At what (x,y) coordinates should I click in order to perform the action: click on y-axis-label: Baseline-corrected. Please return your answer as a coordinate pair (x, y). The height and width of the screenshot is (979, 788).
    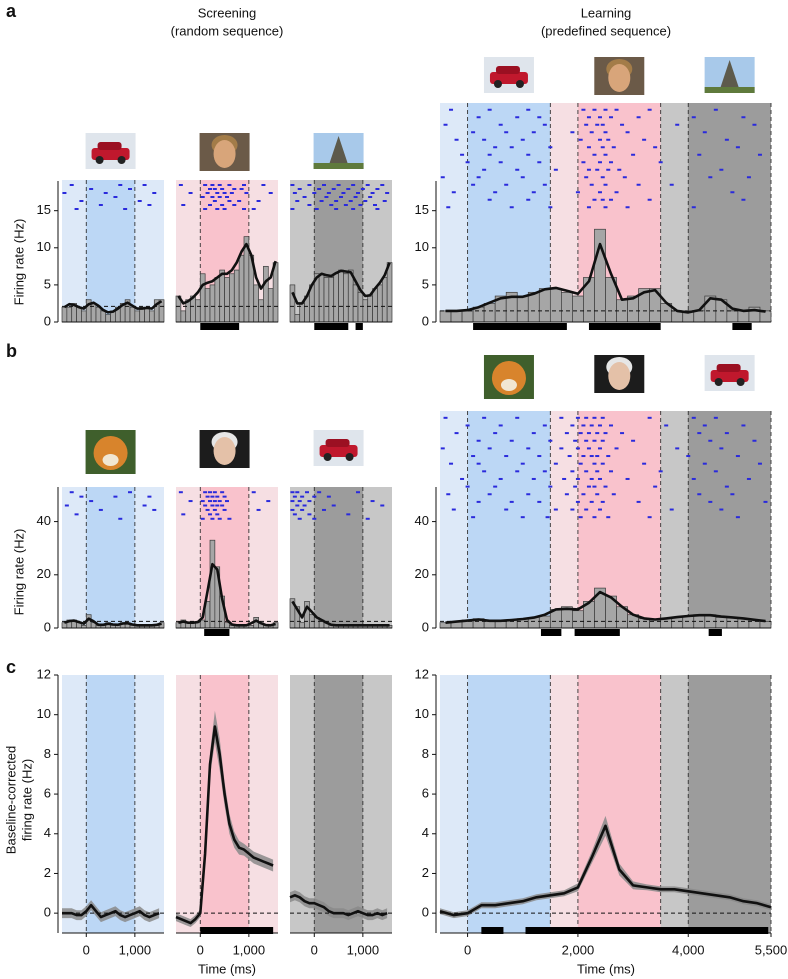
    Looking at the image, I should click on (10, 800).